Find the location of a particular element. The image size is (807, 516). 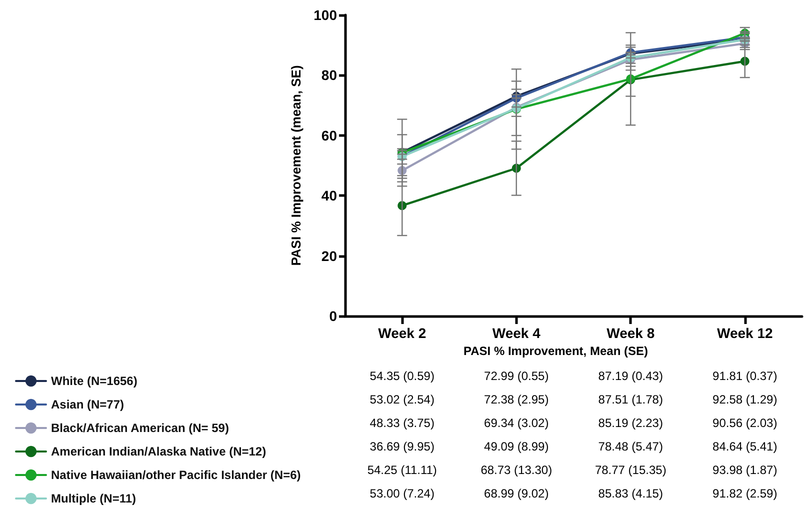

legend-label: American Indian/Alaska Native (N=12) is located at coordinates (158, 451).